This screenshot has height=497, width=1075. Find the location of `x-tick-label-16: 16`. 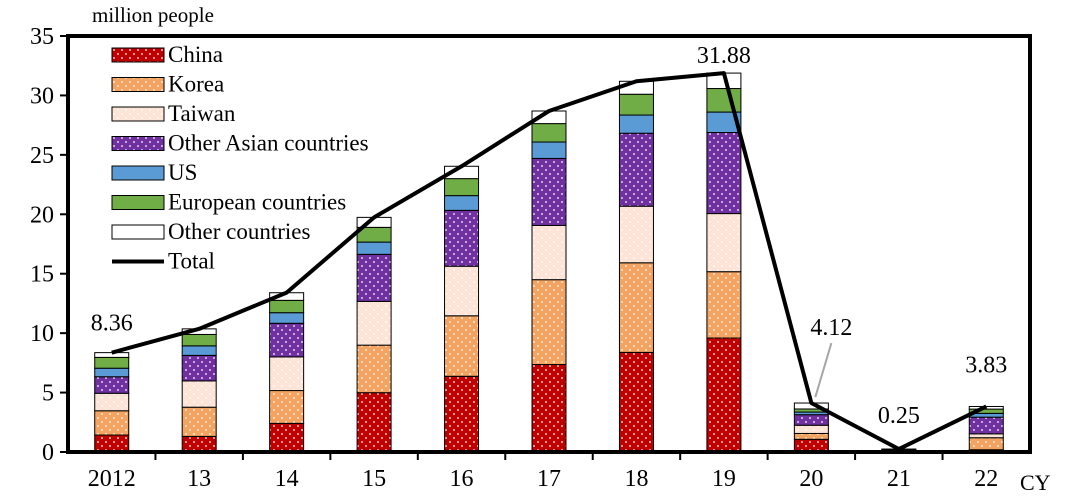

x-tick-label-16: 16 is located at coordinates (462, 479).